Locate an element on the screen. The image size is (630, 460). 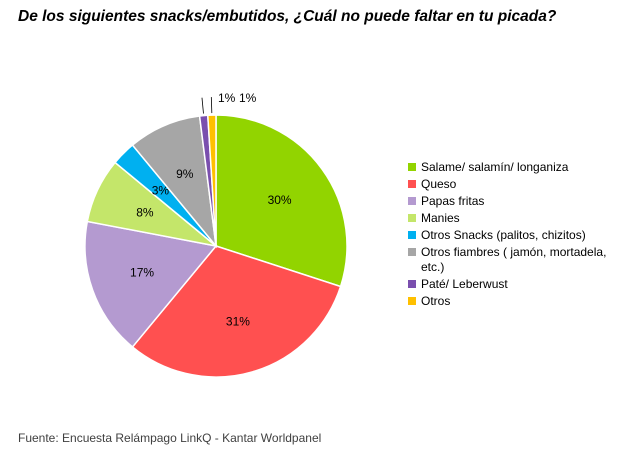
legend-item-queso: Queso is located at coordinates (515, 184).